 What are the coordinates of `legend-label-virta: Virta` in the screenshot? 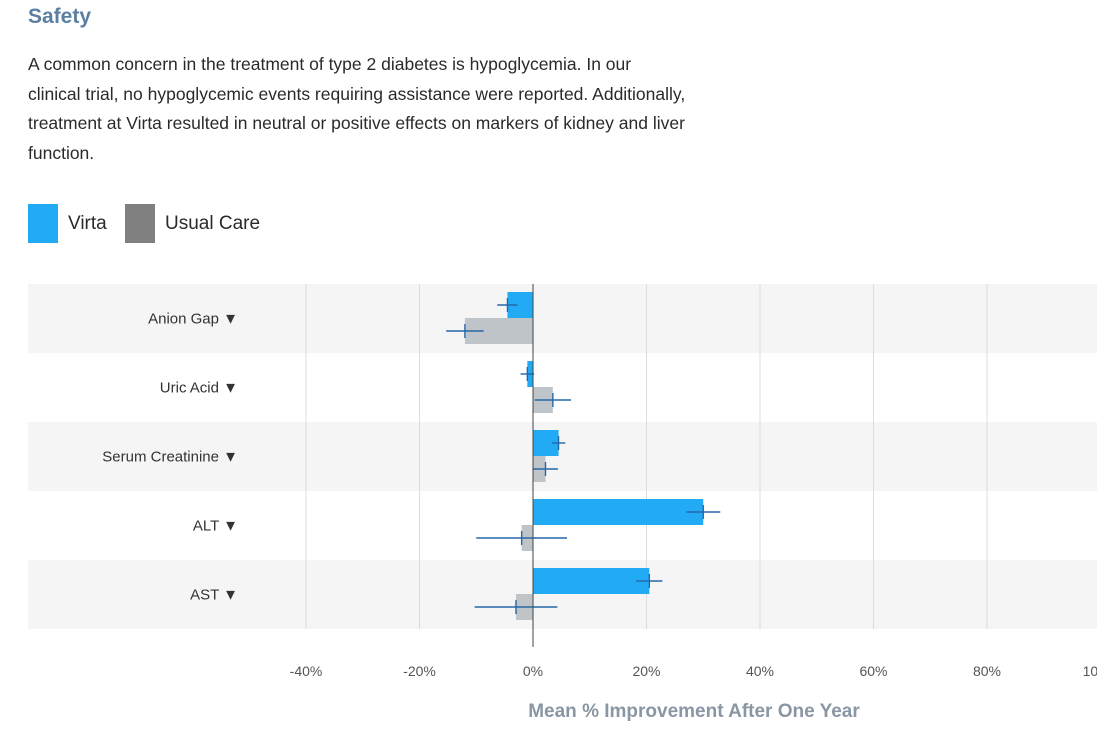 It's located at (87, 223).